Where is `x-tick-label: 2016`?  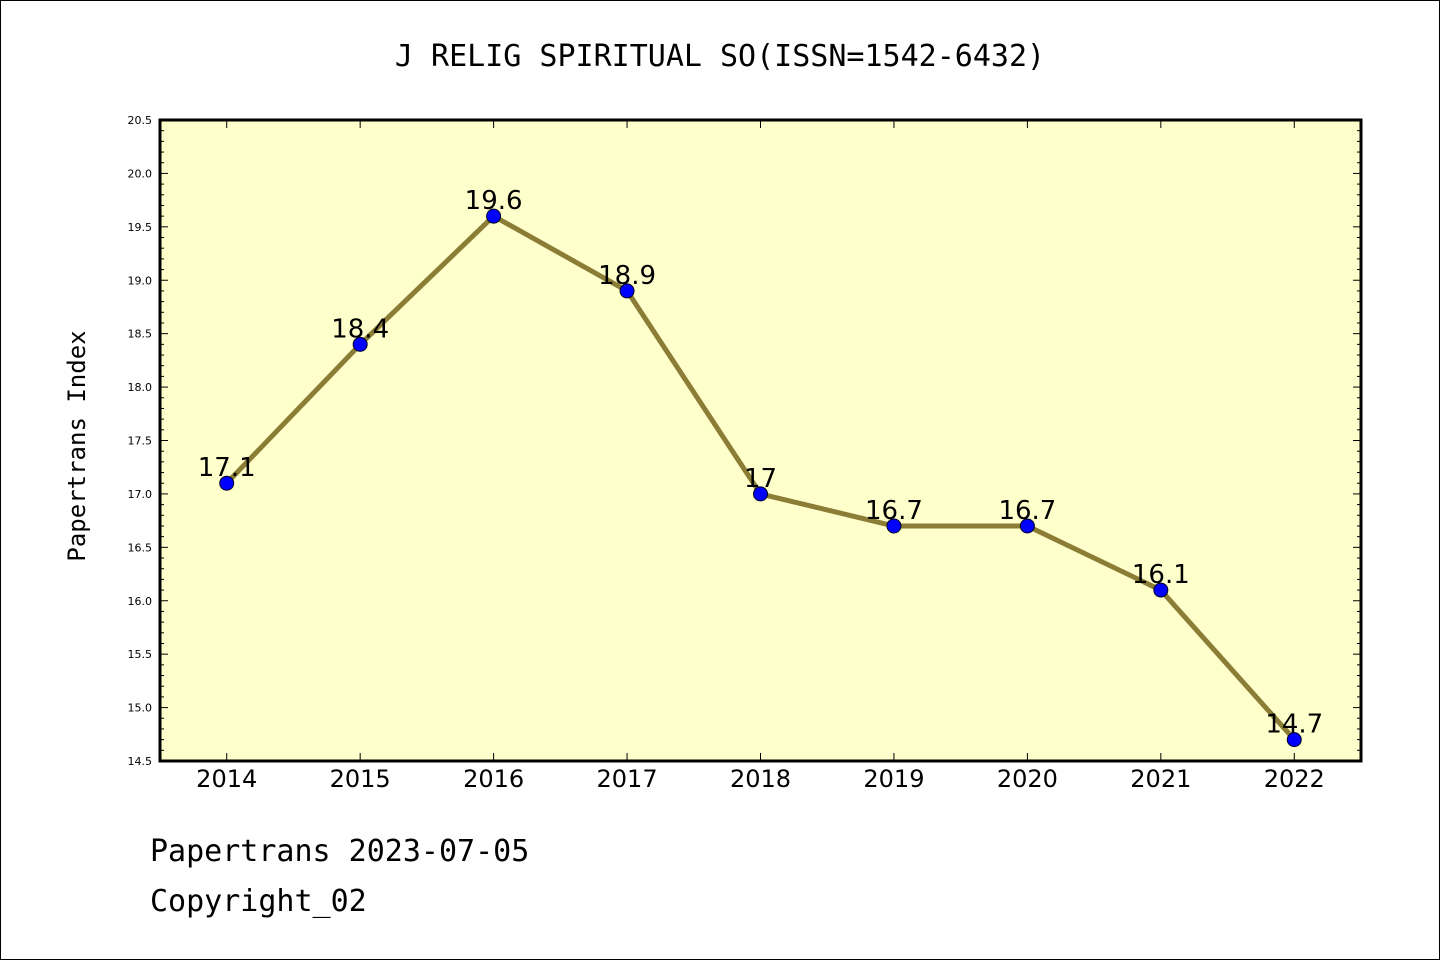
x-tick-label: 2016 is located at coordinates (493, 779).